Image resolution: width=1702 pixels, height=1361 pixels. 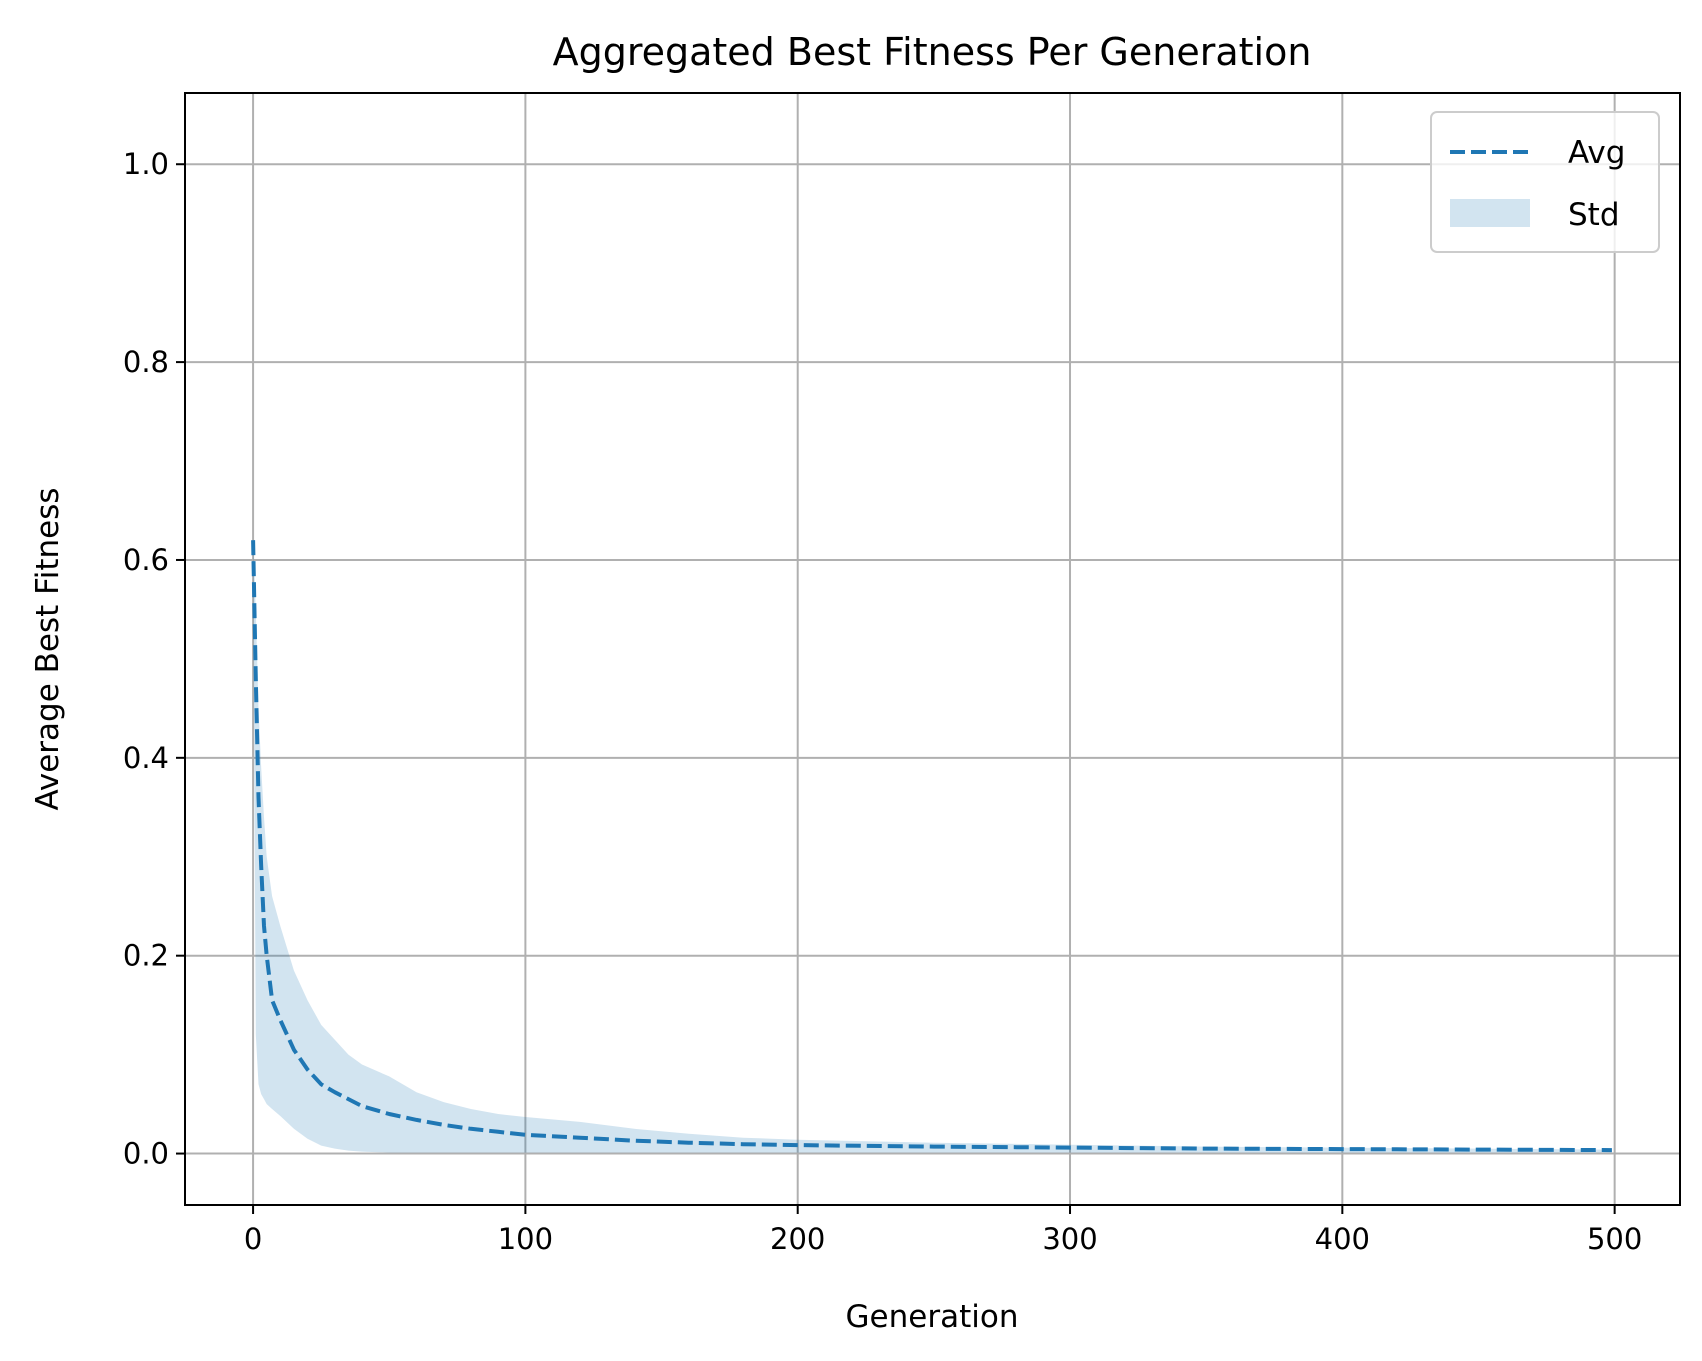 I want to click on x-tick-label: 100, so click(x=525, y=1239).